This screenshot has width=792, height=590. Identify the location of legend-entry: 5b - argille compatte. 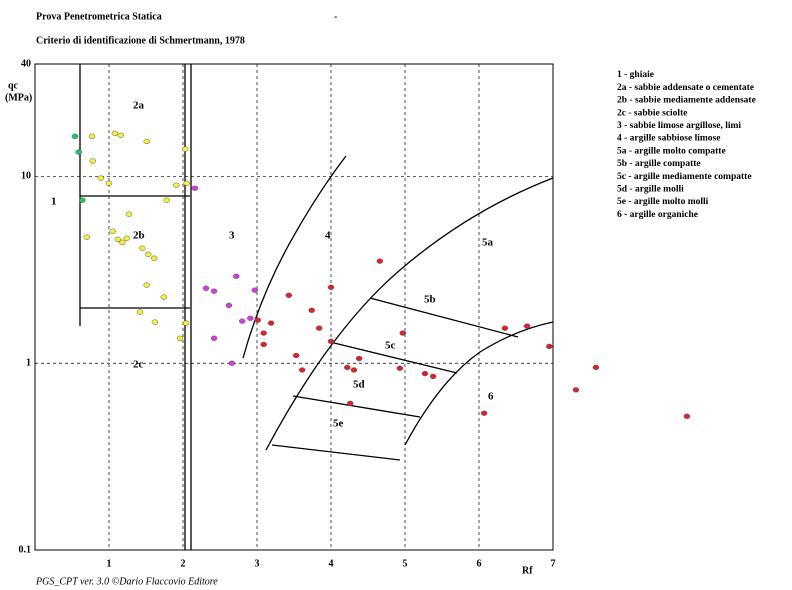
(659, 164).